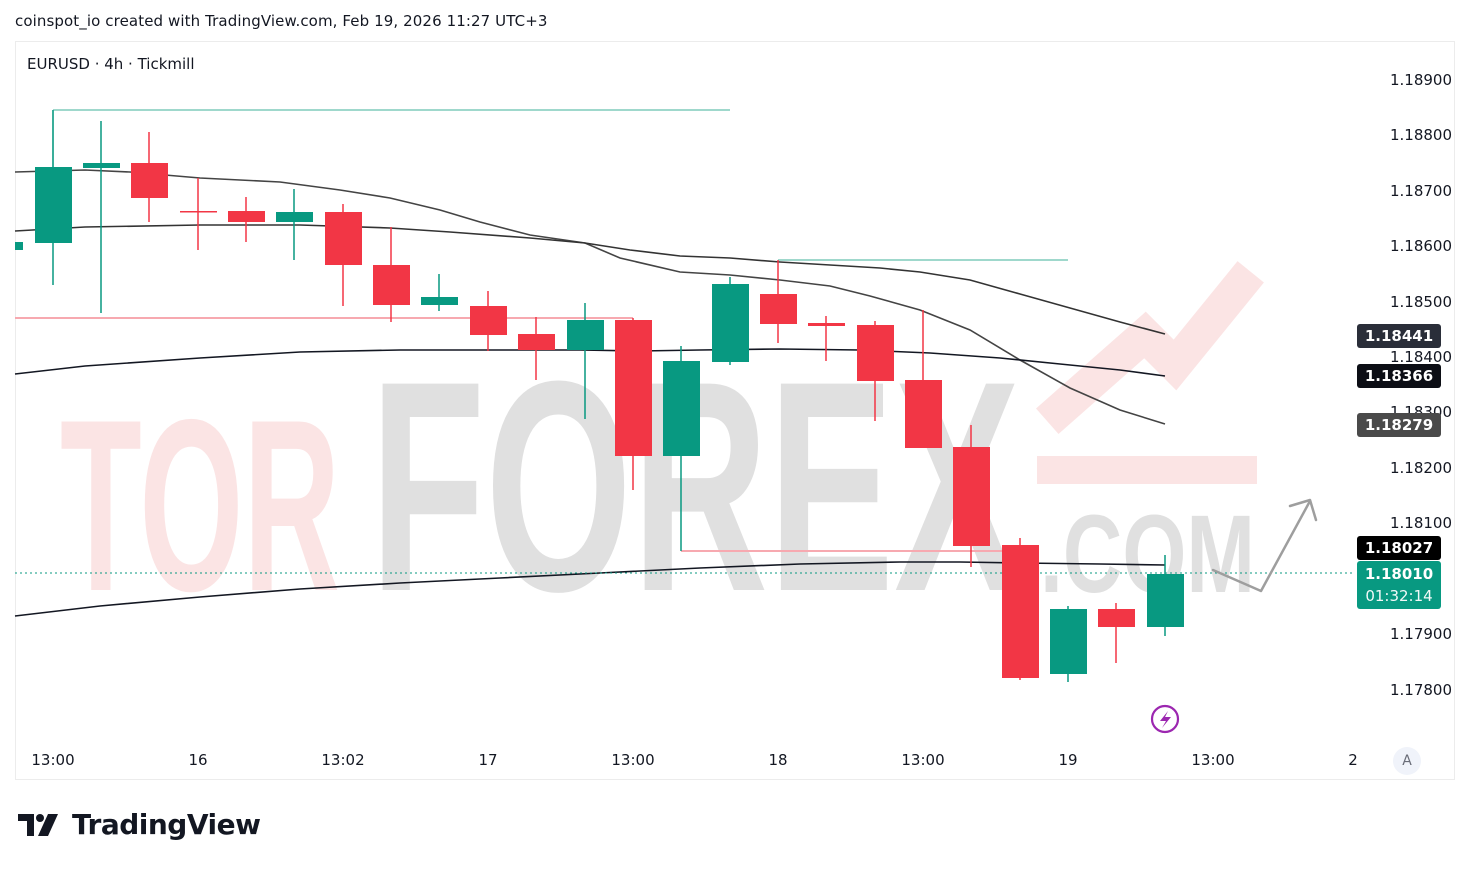 Image resolution: width=1470 pixels, height=871 pixels. What do you see at coordinates (1399, 574) in the screenshot?
I see `current-price-value: 1.18010` at bounding box center [1399, 574].